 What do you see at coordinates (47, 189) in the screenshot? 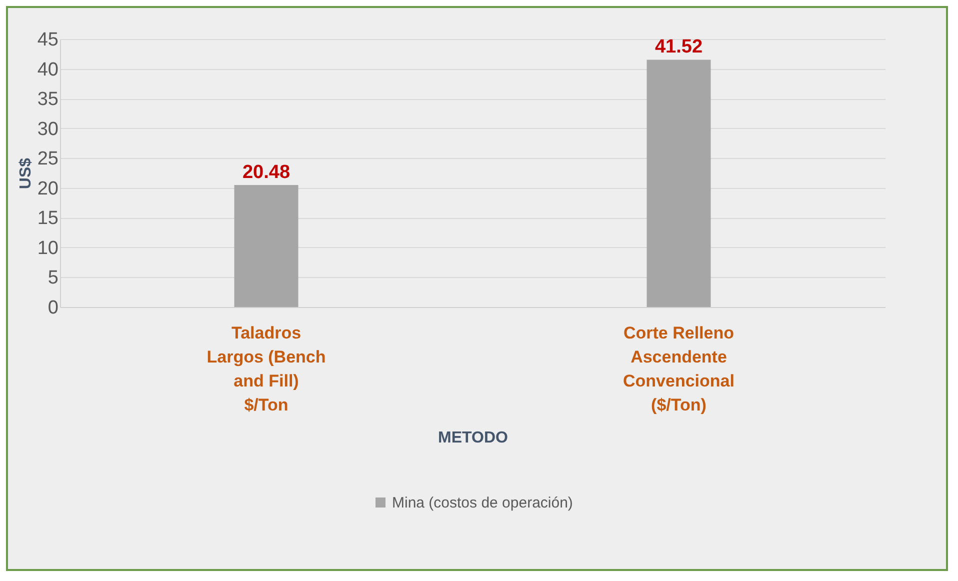
I see `y-tick-label: 20` at bounding box center [47, 189].